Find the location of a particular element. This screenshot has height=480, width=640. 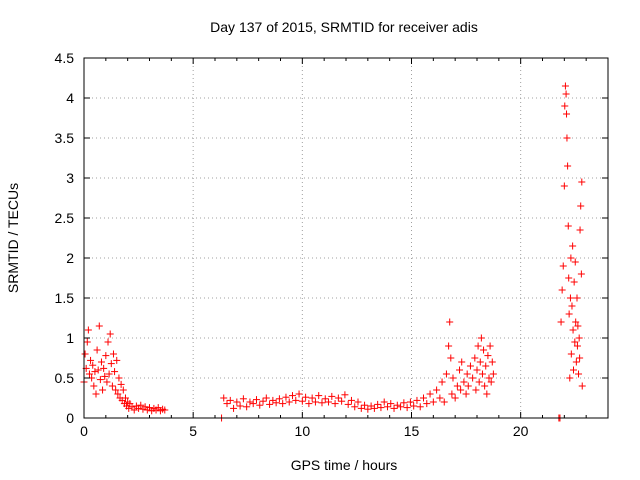

y-tick-label: 4 is located at coordinates (70, 98).